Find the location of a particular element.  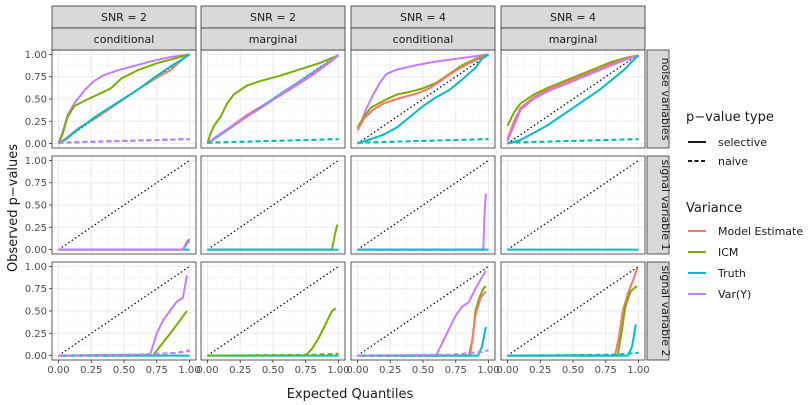

panel-r0-c2 is located at coordinates (423, 99).